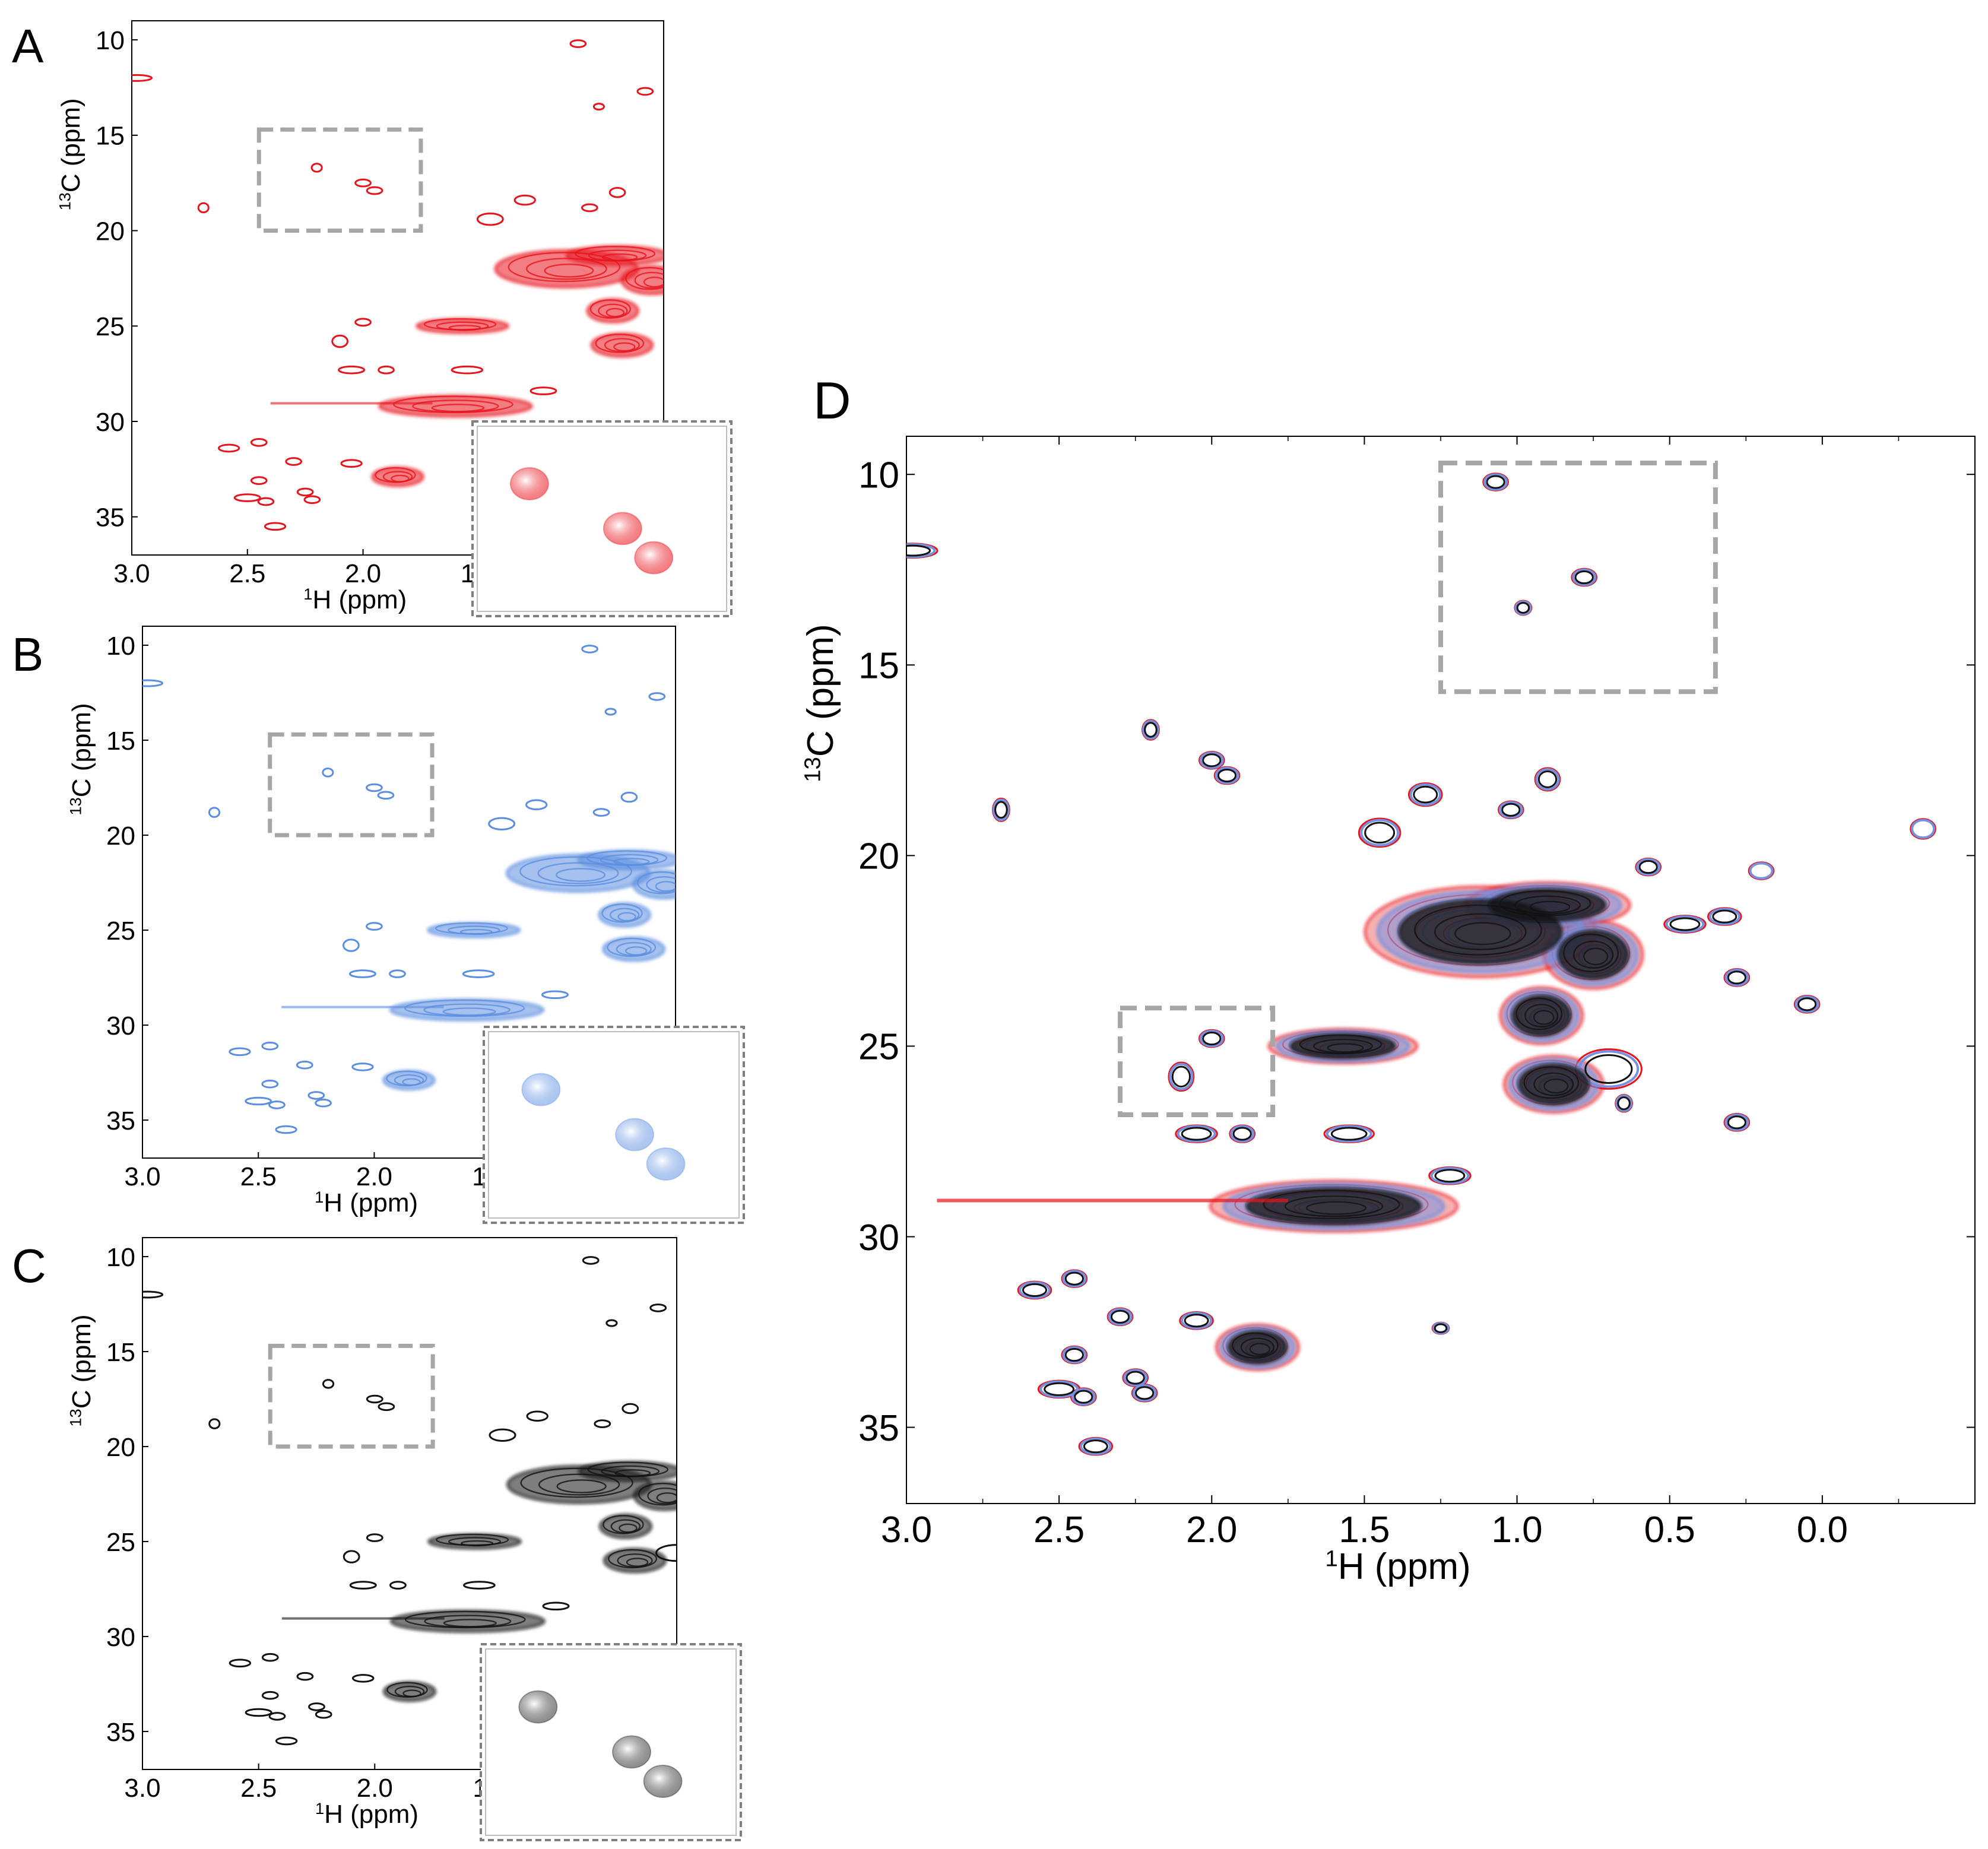 This screenshot has width=1988, height=1849. Describe the element at coordinates (120, 647) in the screenshot. I see `y-tick-label: 10` at that location.